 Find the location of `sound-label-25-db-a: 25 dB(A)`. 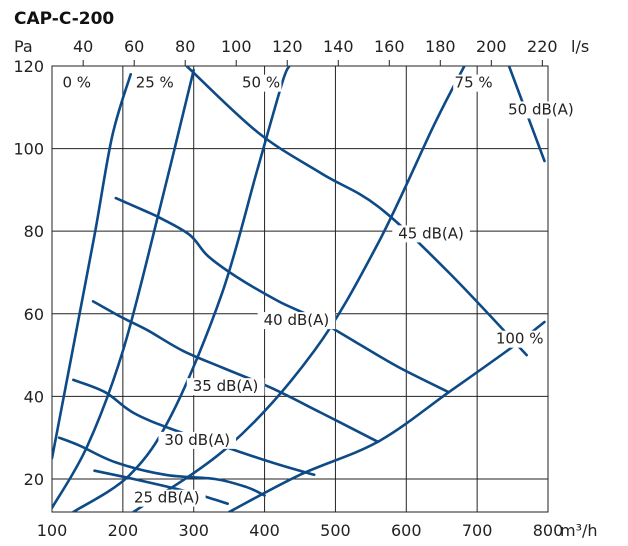

sound-label-25-db-a: 25 dB(A) is located at coordinates (167, 498).